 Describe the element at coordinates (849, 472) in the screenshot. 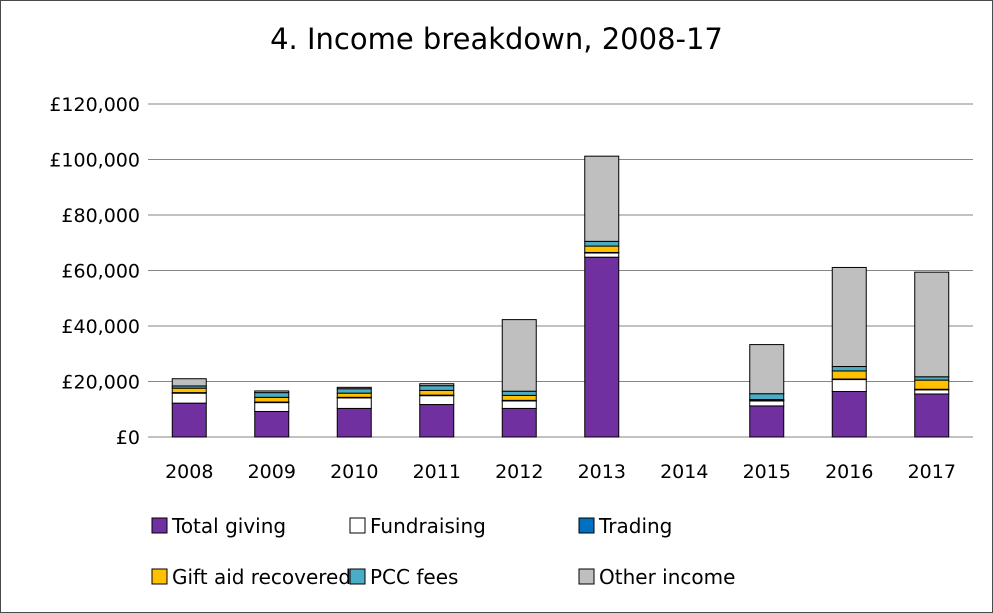

I see `x-tick-label: 2016` at that location.